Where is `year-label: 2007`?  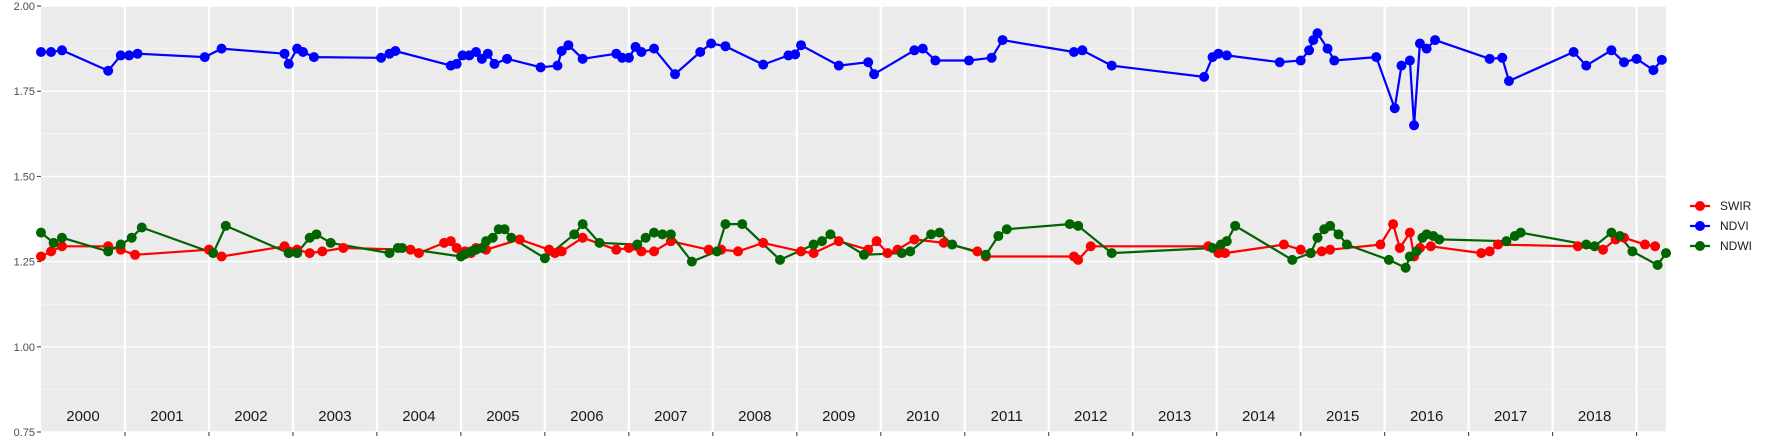 year-label: 2007 is located at coordinates (670, 416).